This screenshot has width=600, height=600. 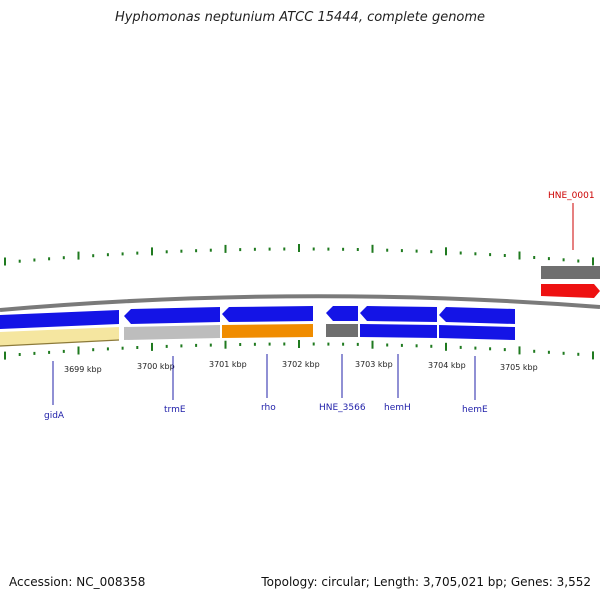 What do you see at coordinates (268, 408) in the screenshot?
I see `gene-label-rho: rho` at bounding box center [268, 408].